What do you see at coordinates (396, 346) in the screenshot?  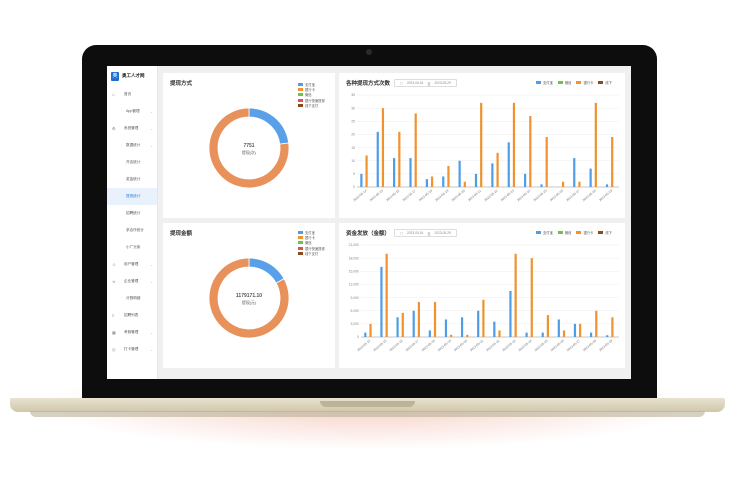 I see `x-tick-label: 2023-05-16` at bounding box center [396, 346].